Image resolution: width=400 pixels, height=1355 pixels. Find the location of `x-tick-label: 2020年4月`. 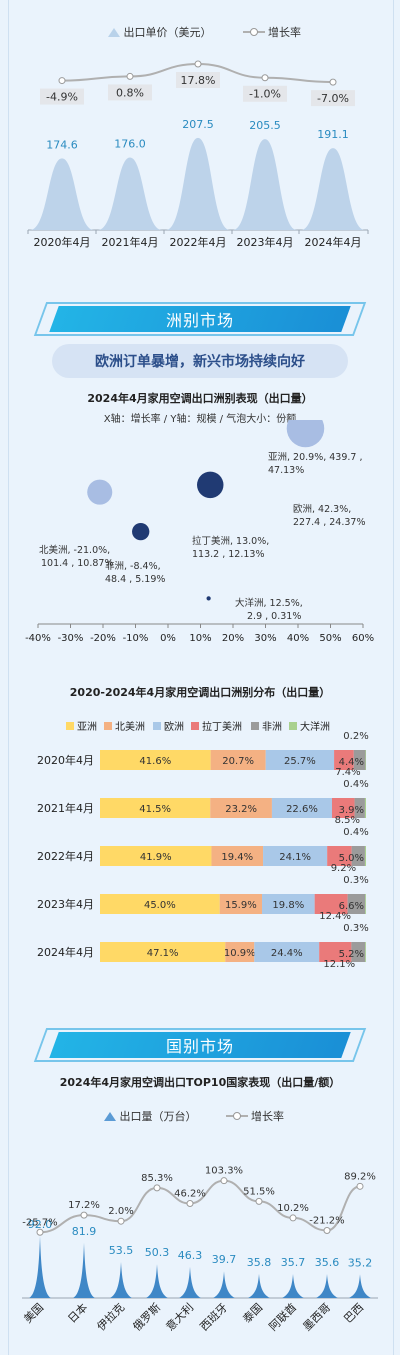

x-tick-label: 2020年4月 is located at coordinates (62, 242).